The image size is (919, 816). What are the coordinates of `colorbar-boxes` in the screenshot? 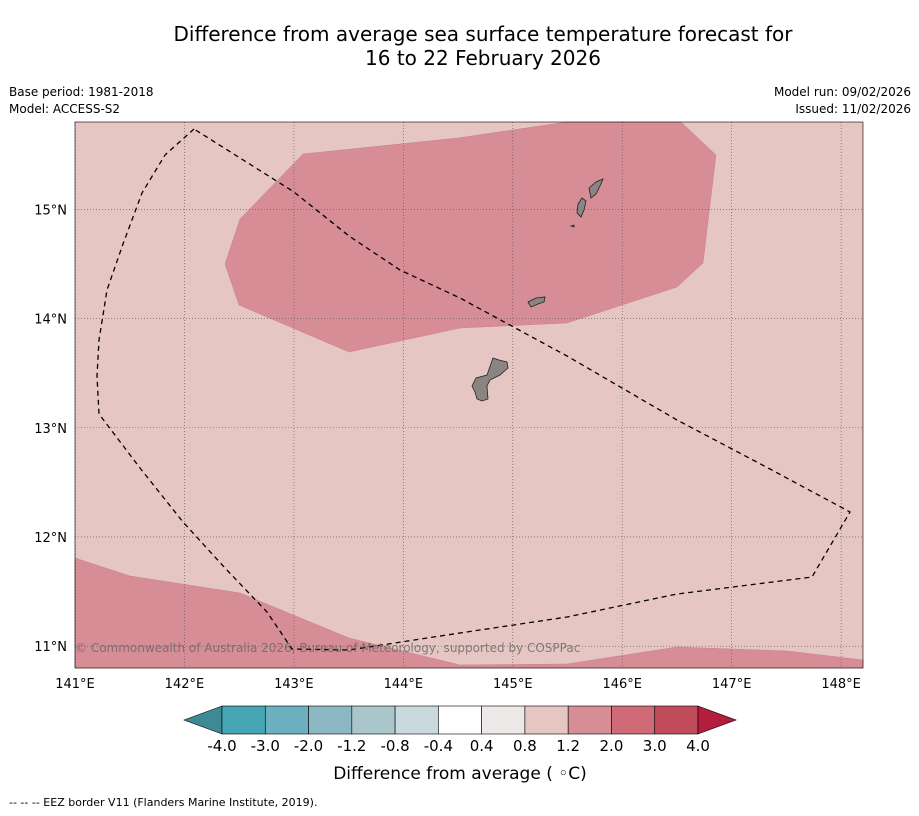 It's located at (460, 720).